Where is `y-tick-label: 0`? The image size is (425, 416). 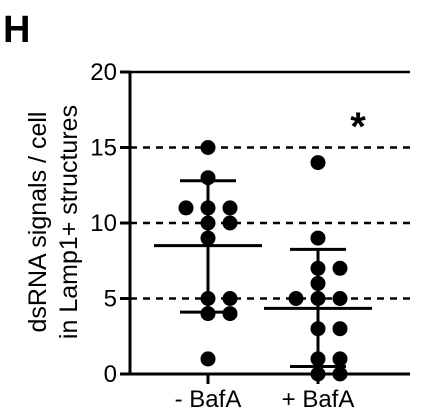
y-tick-label: 0 is located at coordinates (110, 374).